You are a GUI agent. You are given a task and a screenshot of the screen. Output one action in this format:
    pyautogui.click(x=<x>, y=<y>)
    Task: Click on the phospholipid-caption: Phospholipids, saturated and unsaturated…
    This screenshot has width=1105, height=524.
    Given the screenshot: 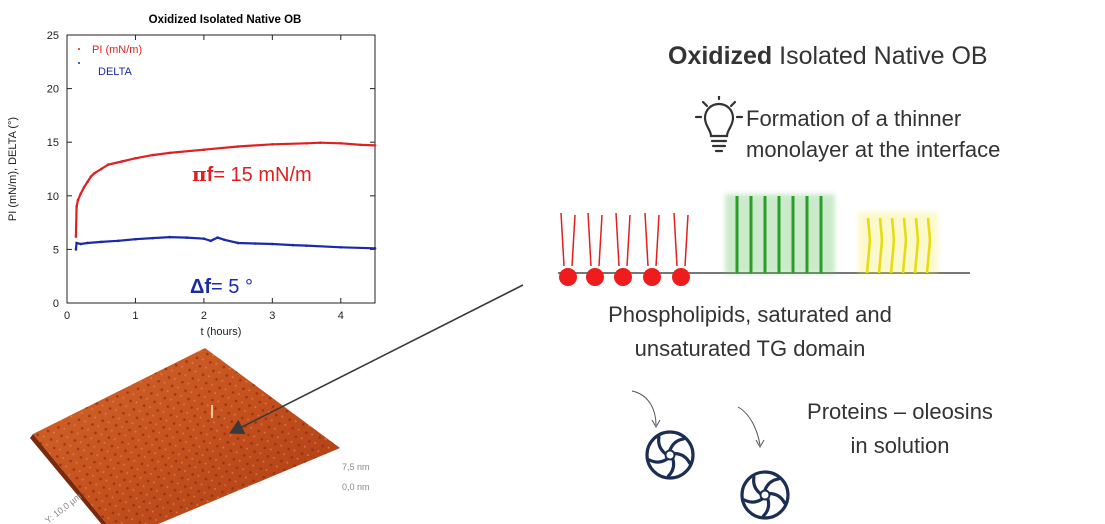 What is the action you would take?
    pyautogui.click(x=750, y=332)
    